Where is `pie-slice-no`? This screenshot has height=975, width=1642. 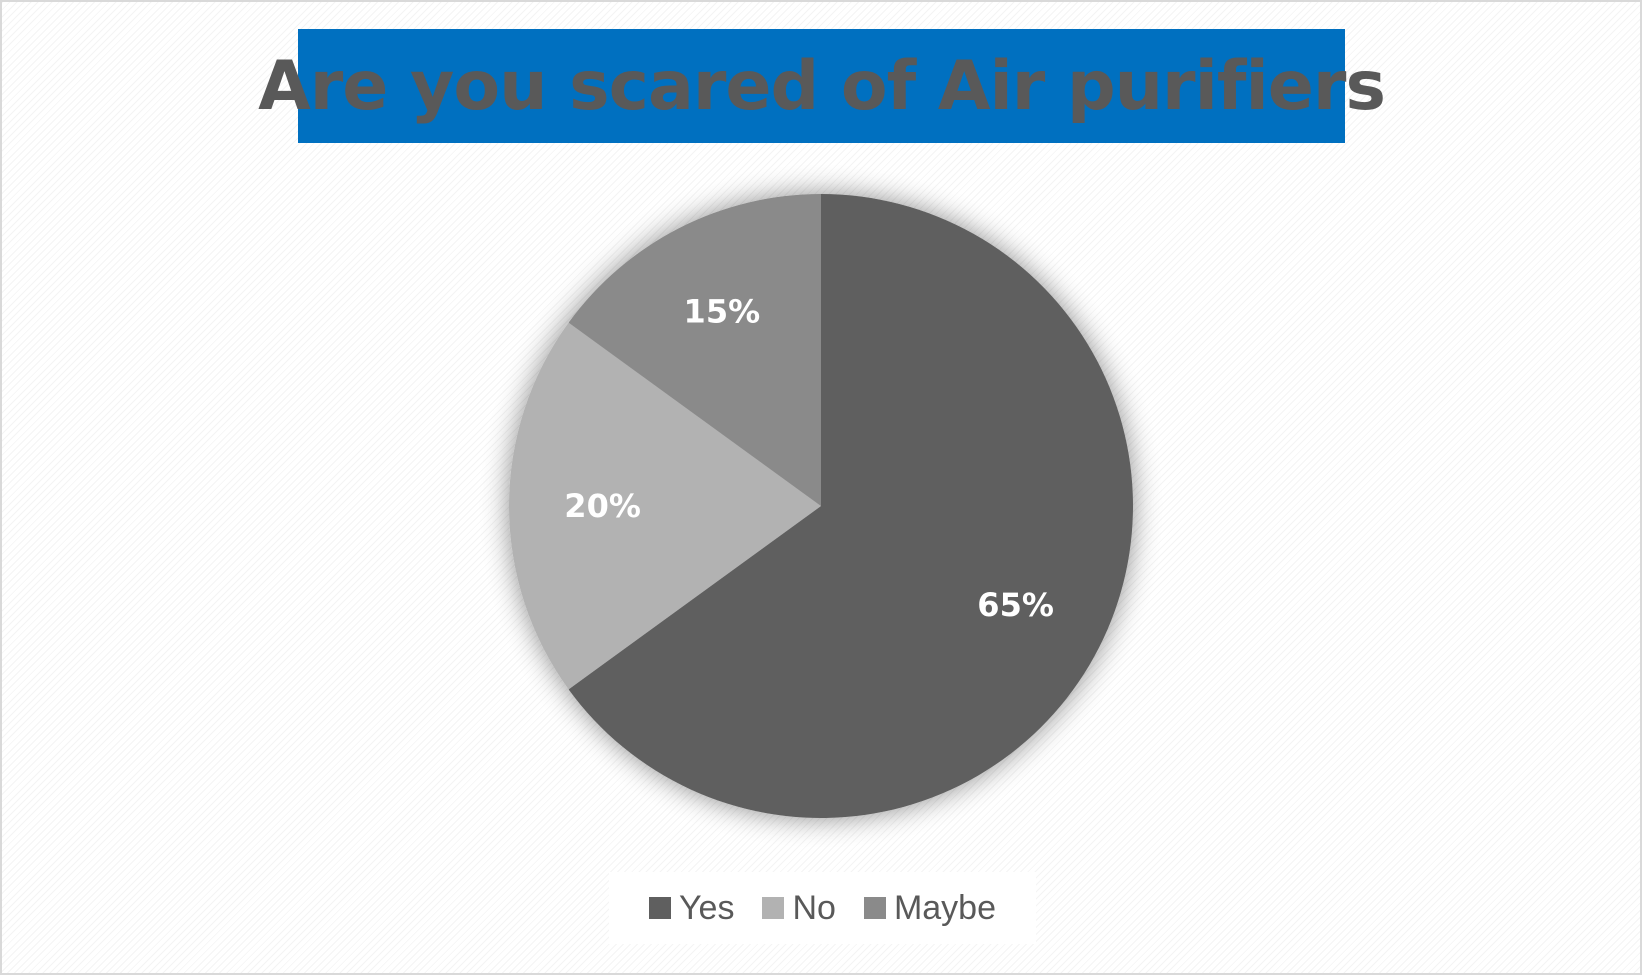 pie-slice-no is located at coordinates (664, 506).